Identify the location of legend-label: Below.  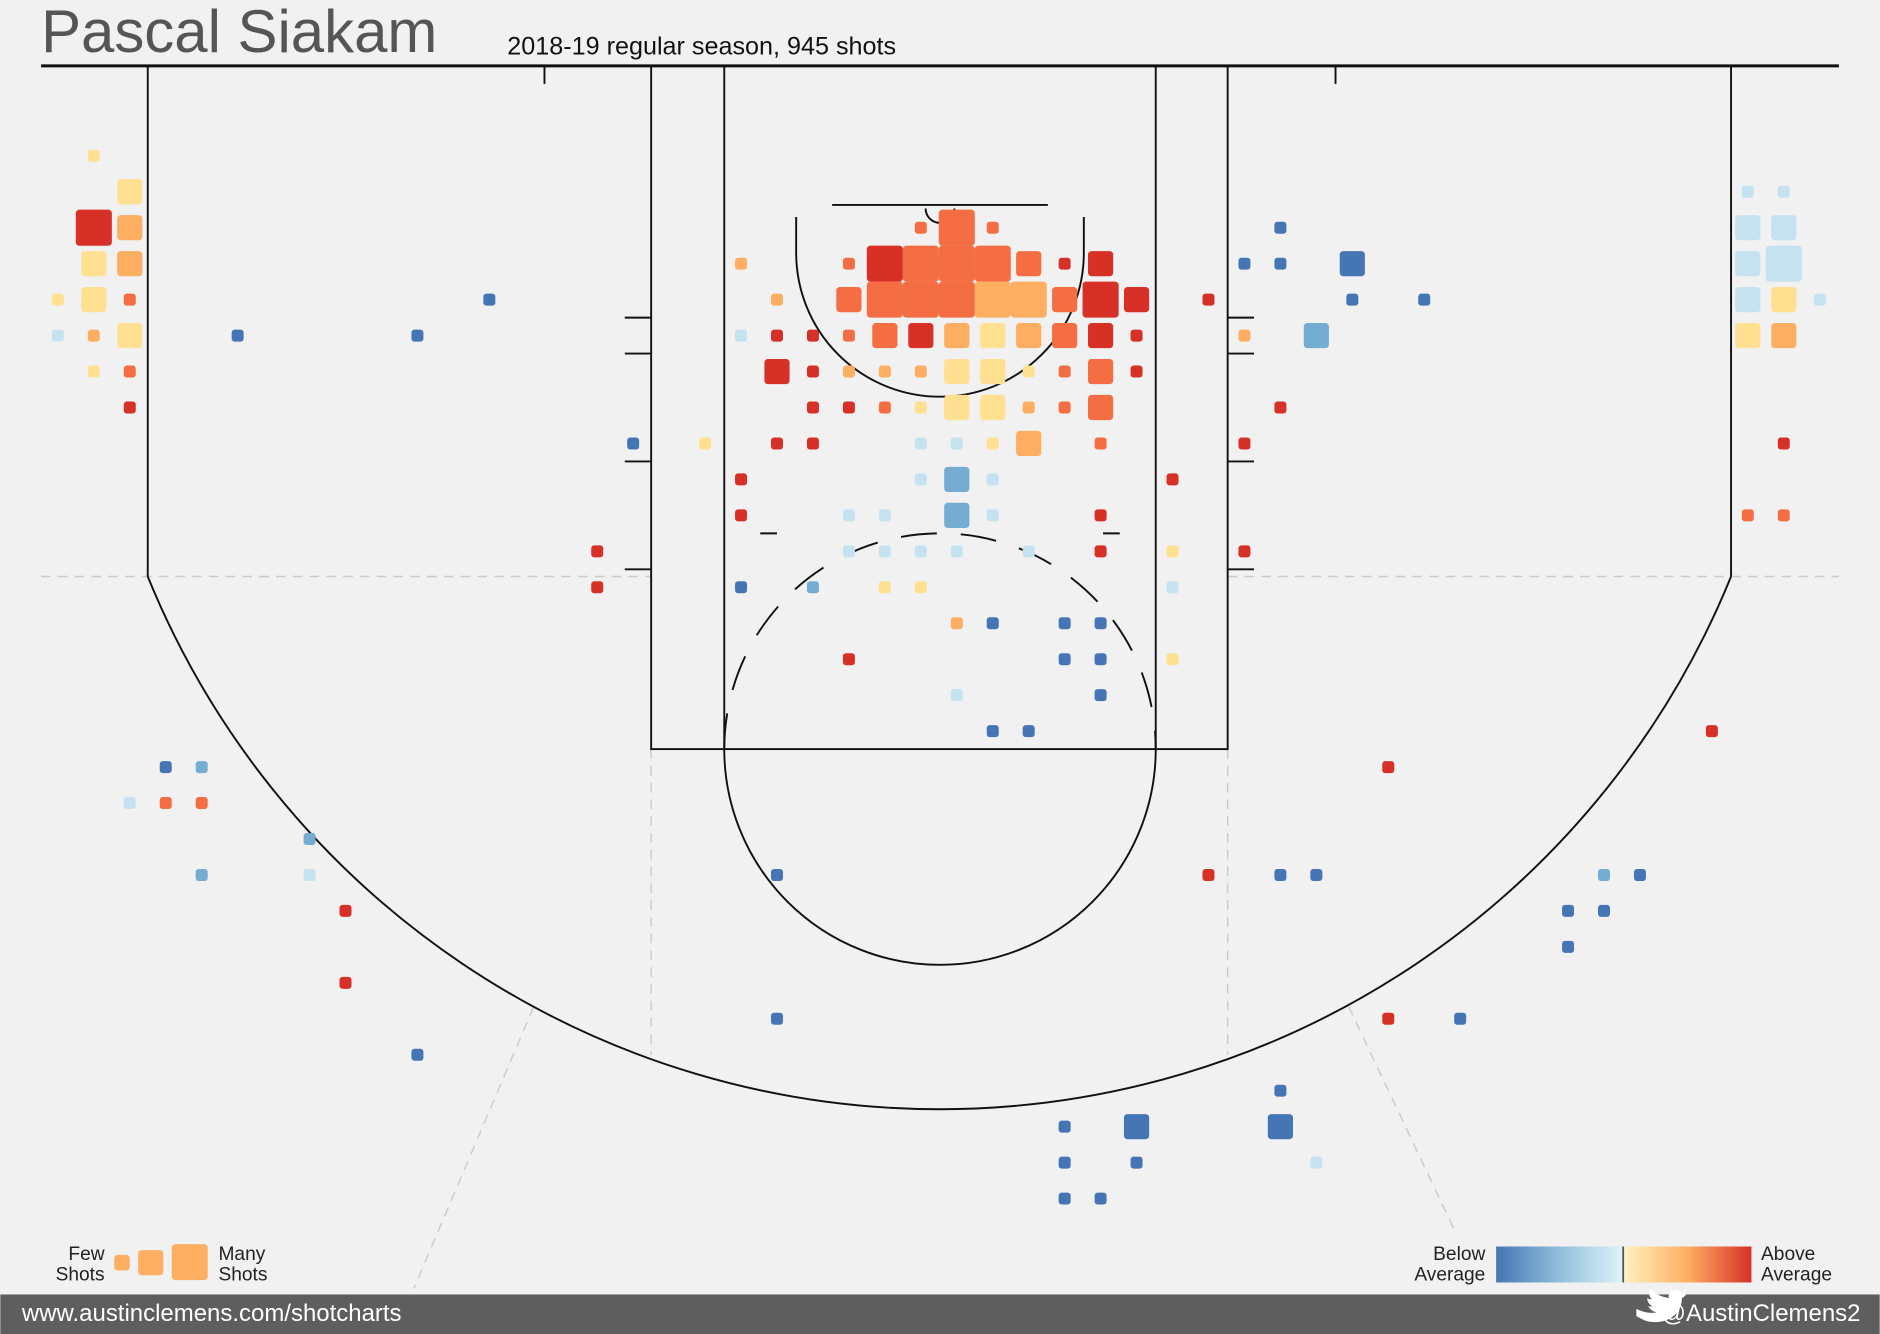
(1459, 1254).